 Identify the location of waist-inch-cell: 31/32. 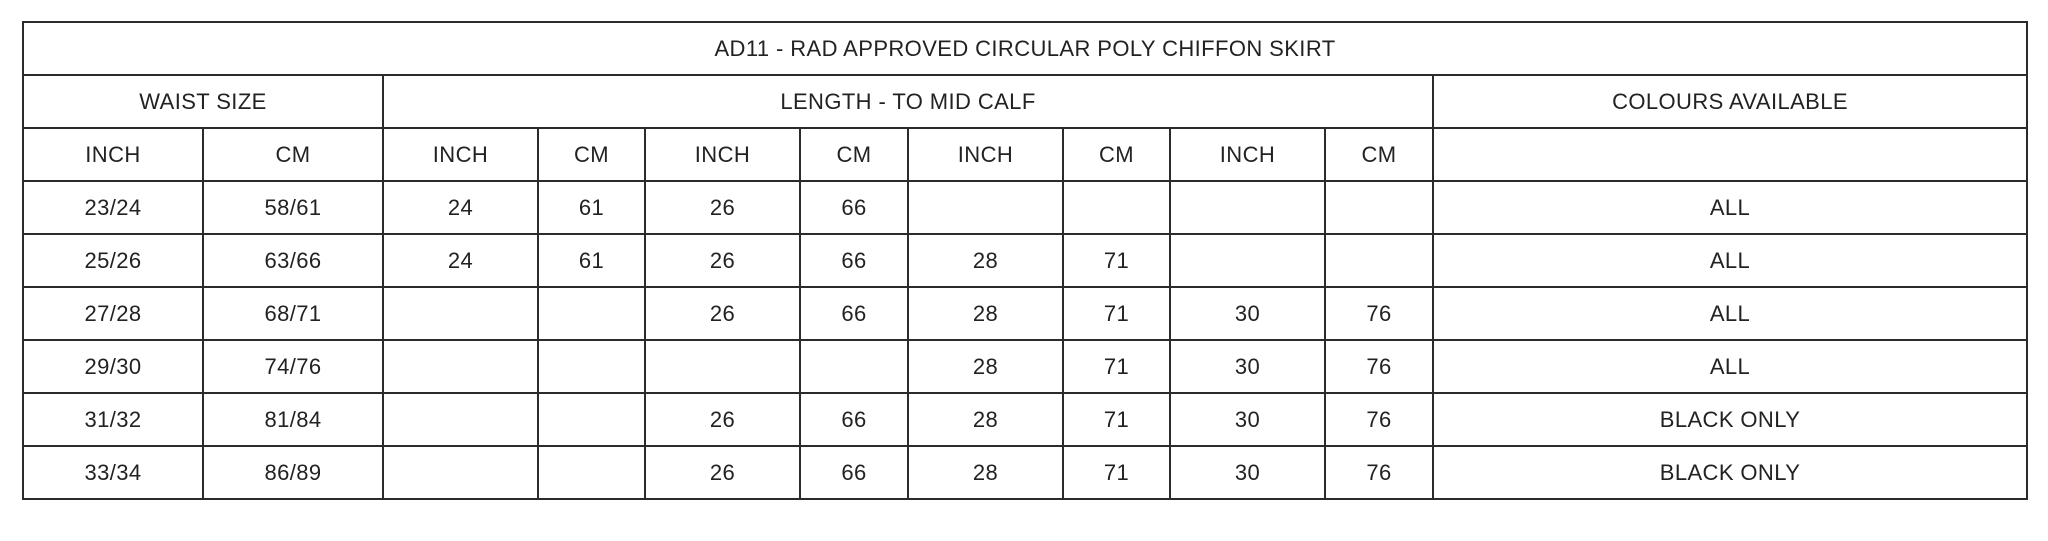
(113, 419).